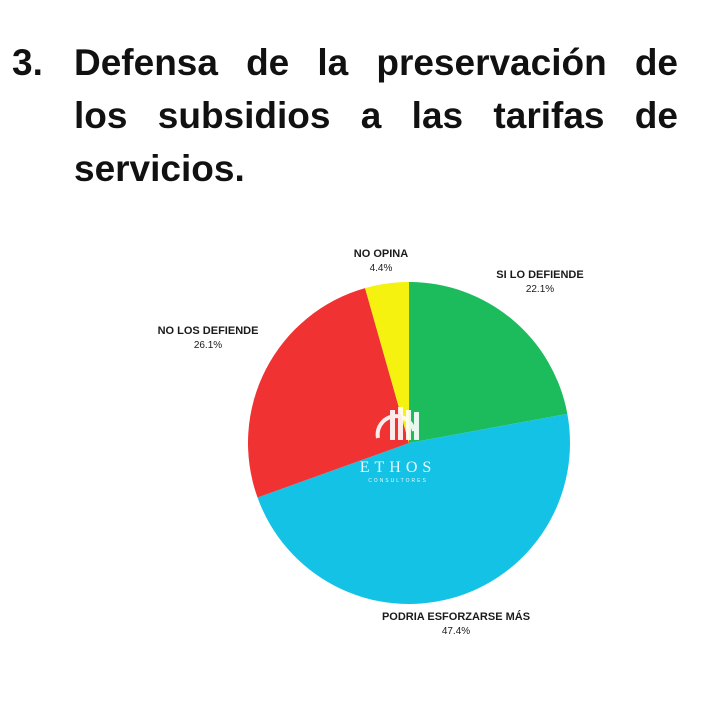 The image size is (718, 719). What do you see at coordinates (208, 331) in the screenshot?
I see `slice-label: NO LOS DEFIENDE` at bounding box center [208, 331].